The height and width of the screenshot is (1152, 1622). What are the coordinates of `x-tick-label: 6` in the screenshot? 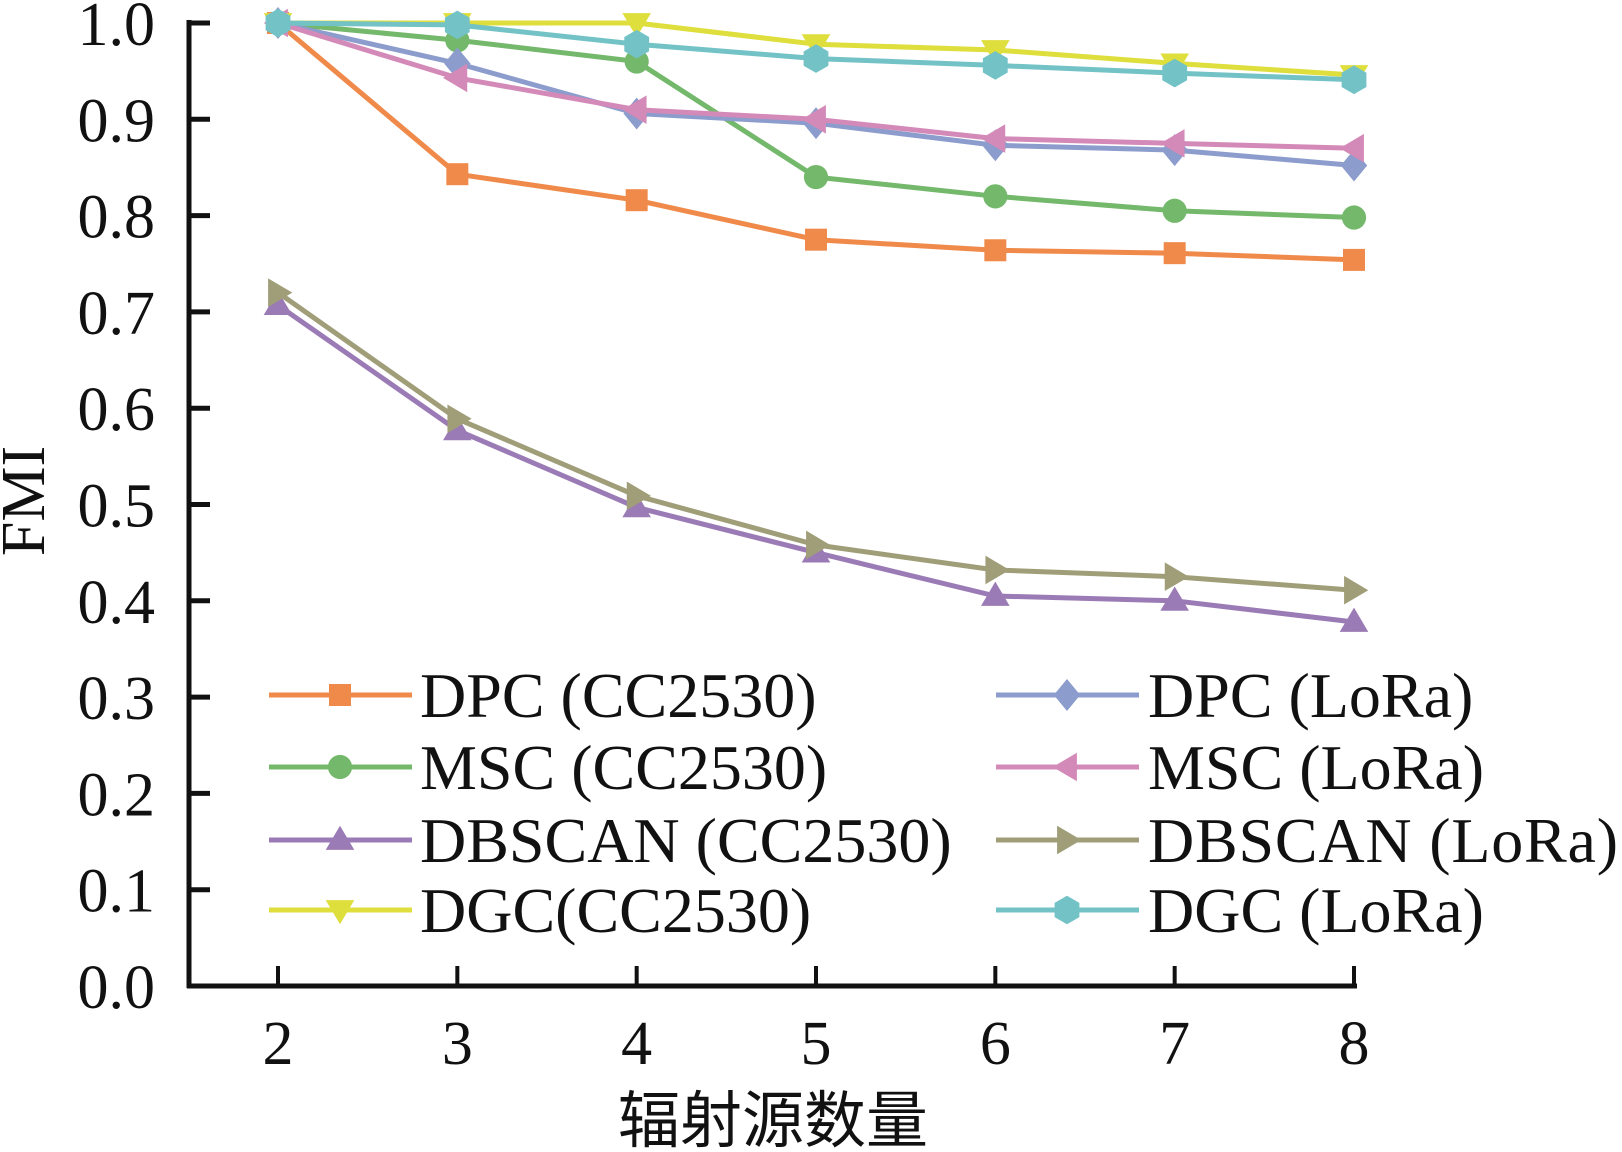 It's located at (995, 1044).